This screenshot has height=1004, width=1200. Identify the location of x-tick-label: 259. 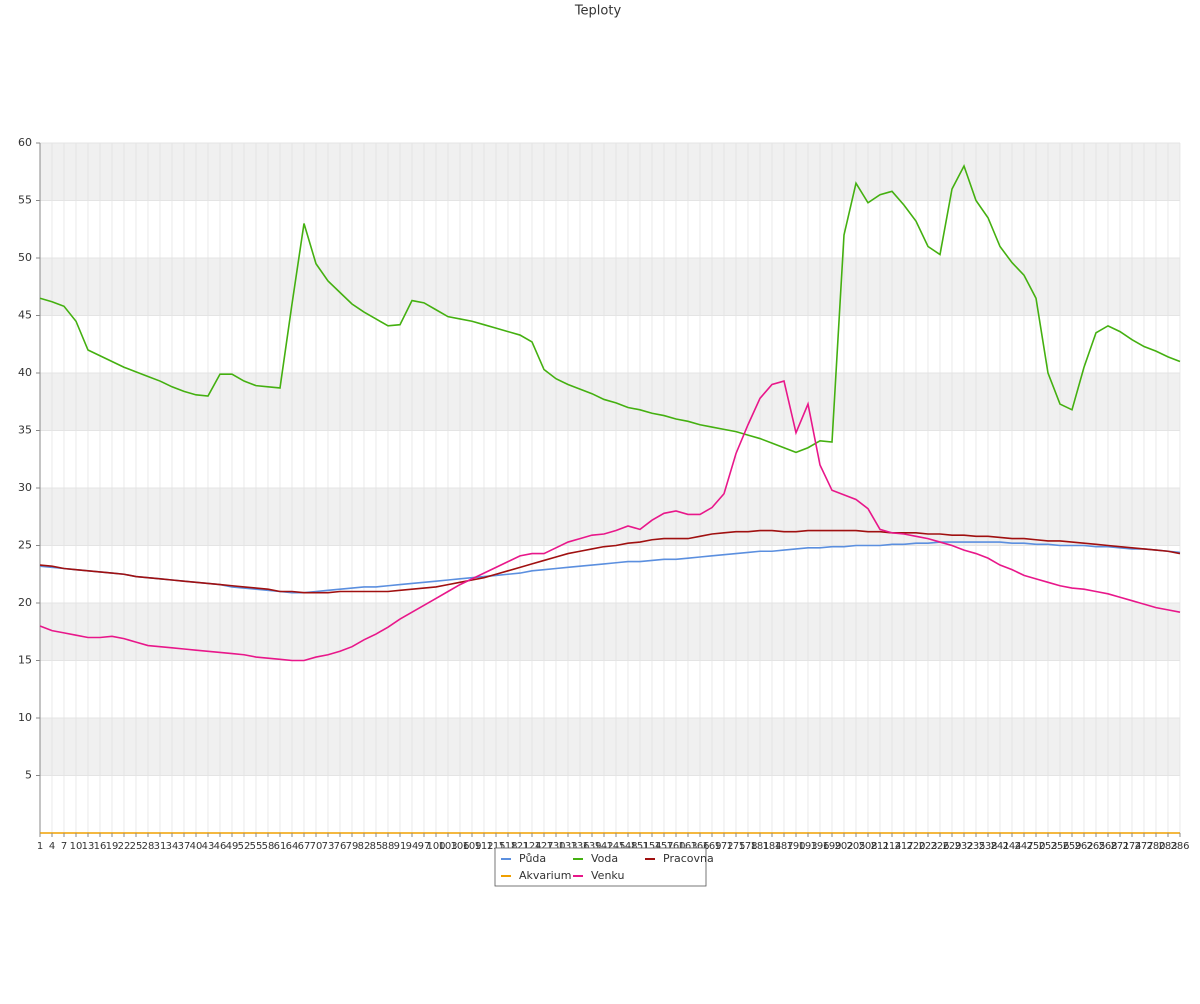
(1071, 846).